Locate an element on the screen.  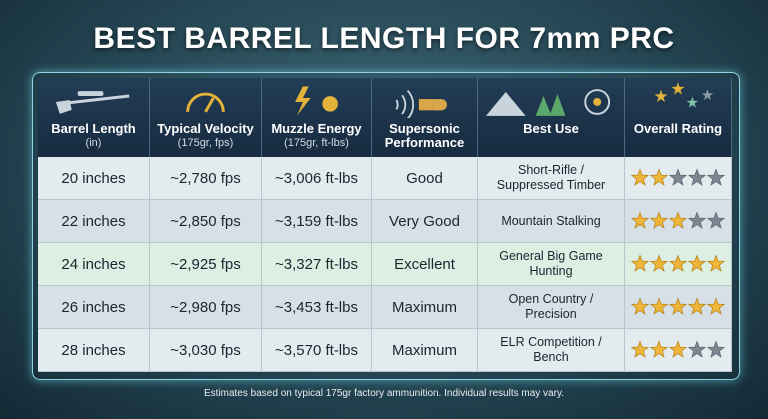
table-cell: ~2,980 fps is located at coordinates (206, 307).